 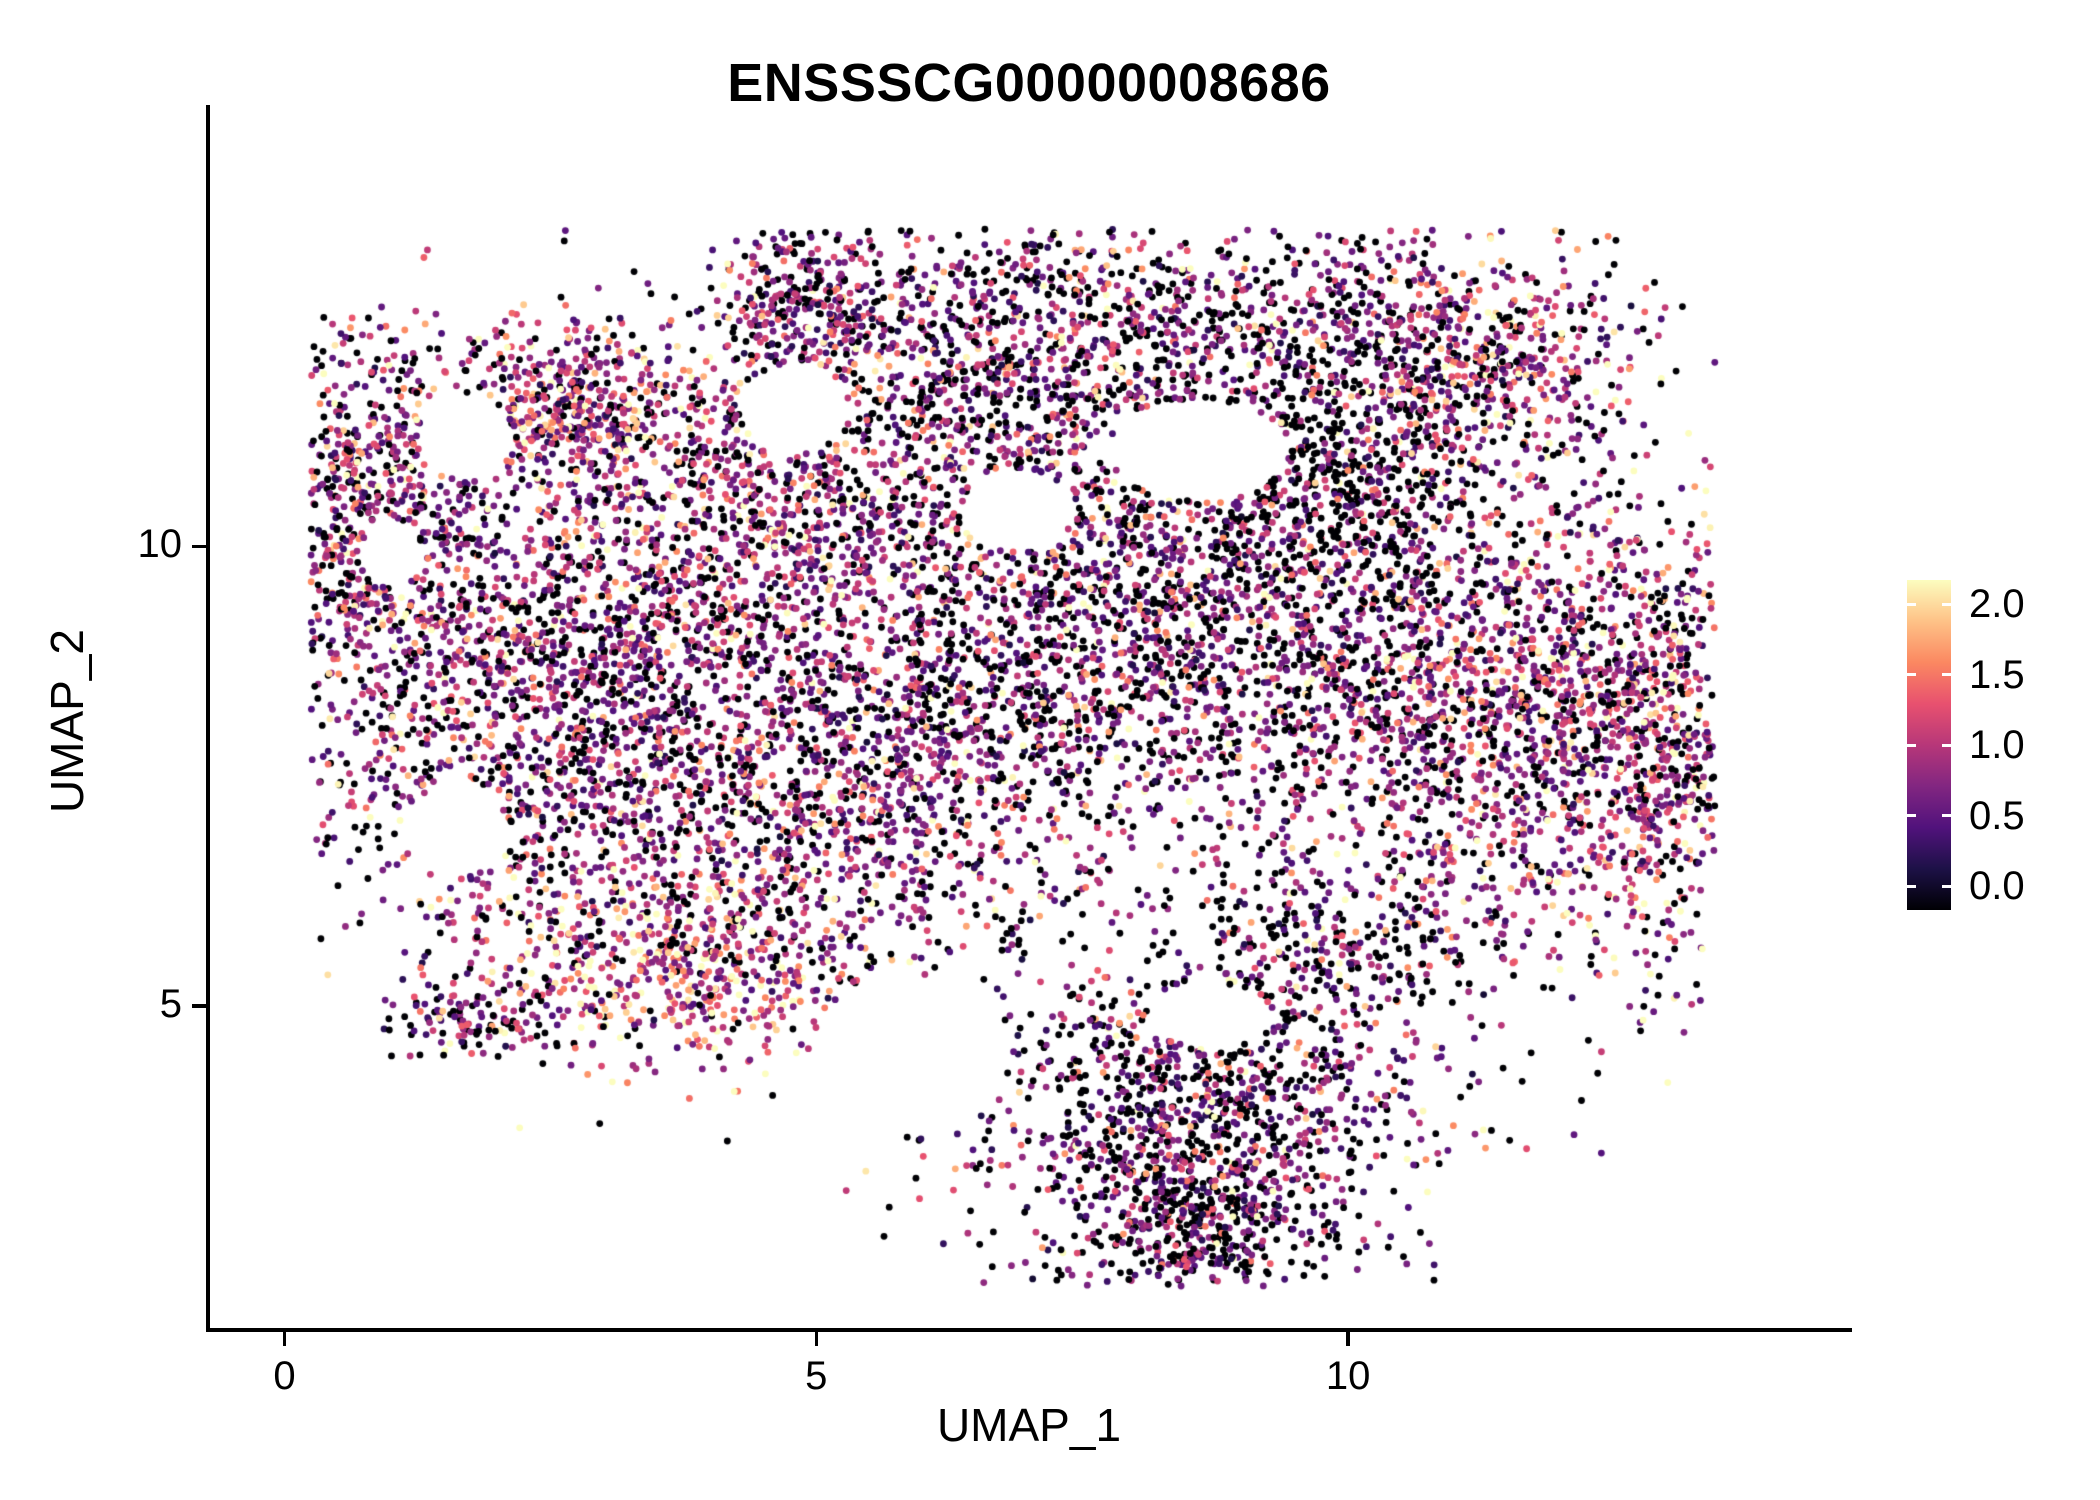 I want to click on legend-tick-label: 0.0, so click(x=1997, y=886).